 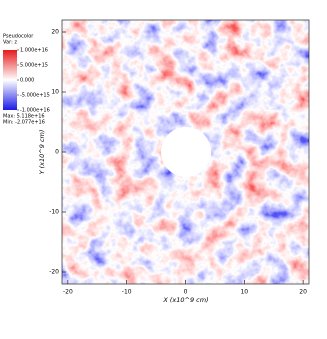 I want to click on colorbar-tick-label: -1.000e+16, so click(x=35, y=111).